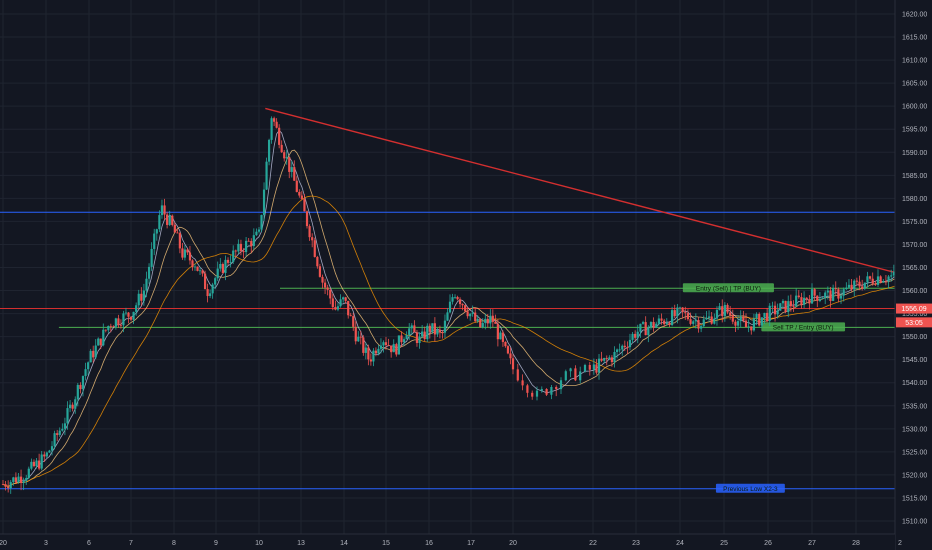  What do you see at coordinates (724, 543) in the screenshot?
I see `time-tick-label: 25` at bounding box center [724, 543].